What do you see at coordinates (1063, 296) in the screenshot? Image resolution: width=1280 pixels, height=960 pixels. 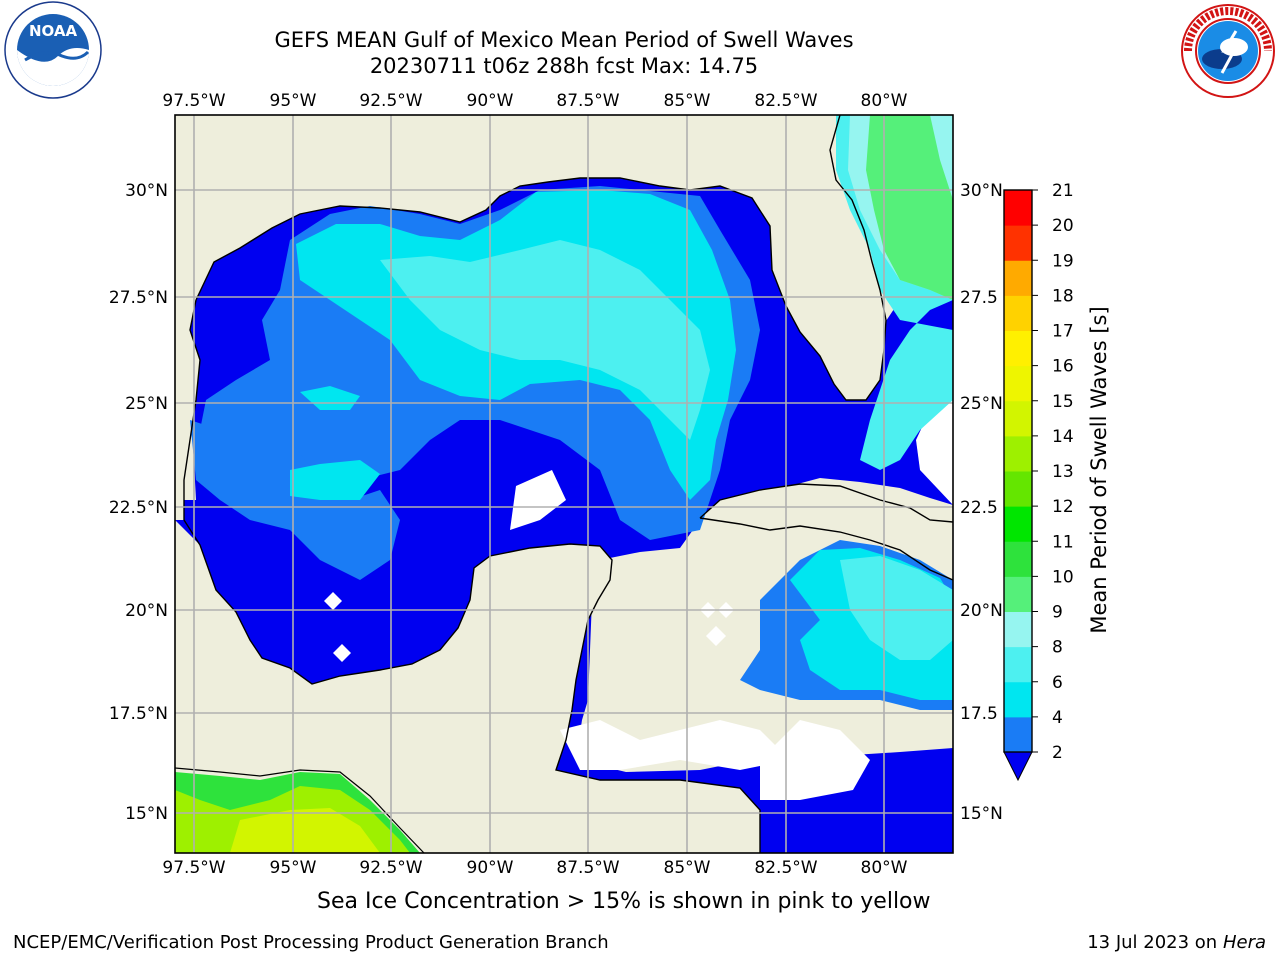 I see `colorbar-tick-label: 18` at bounding box center [1063, 296].